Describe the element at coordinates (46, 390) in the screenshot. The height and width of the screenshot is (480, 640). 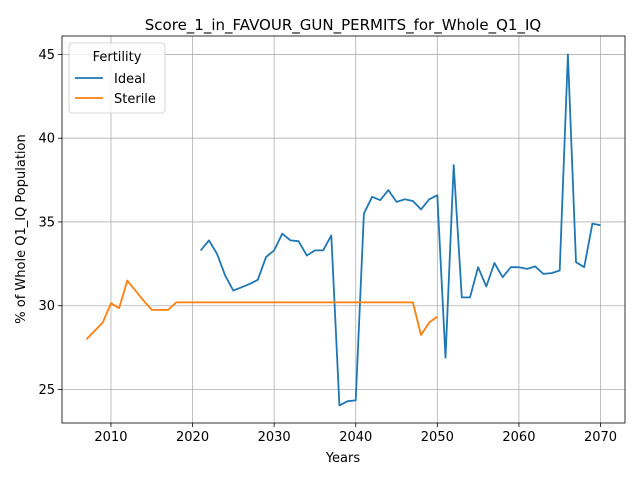
I see `y-tick-label: 25` at that location.